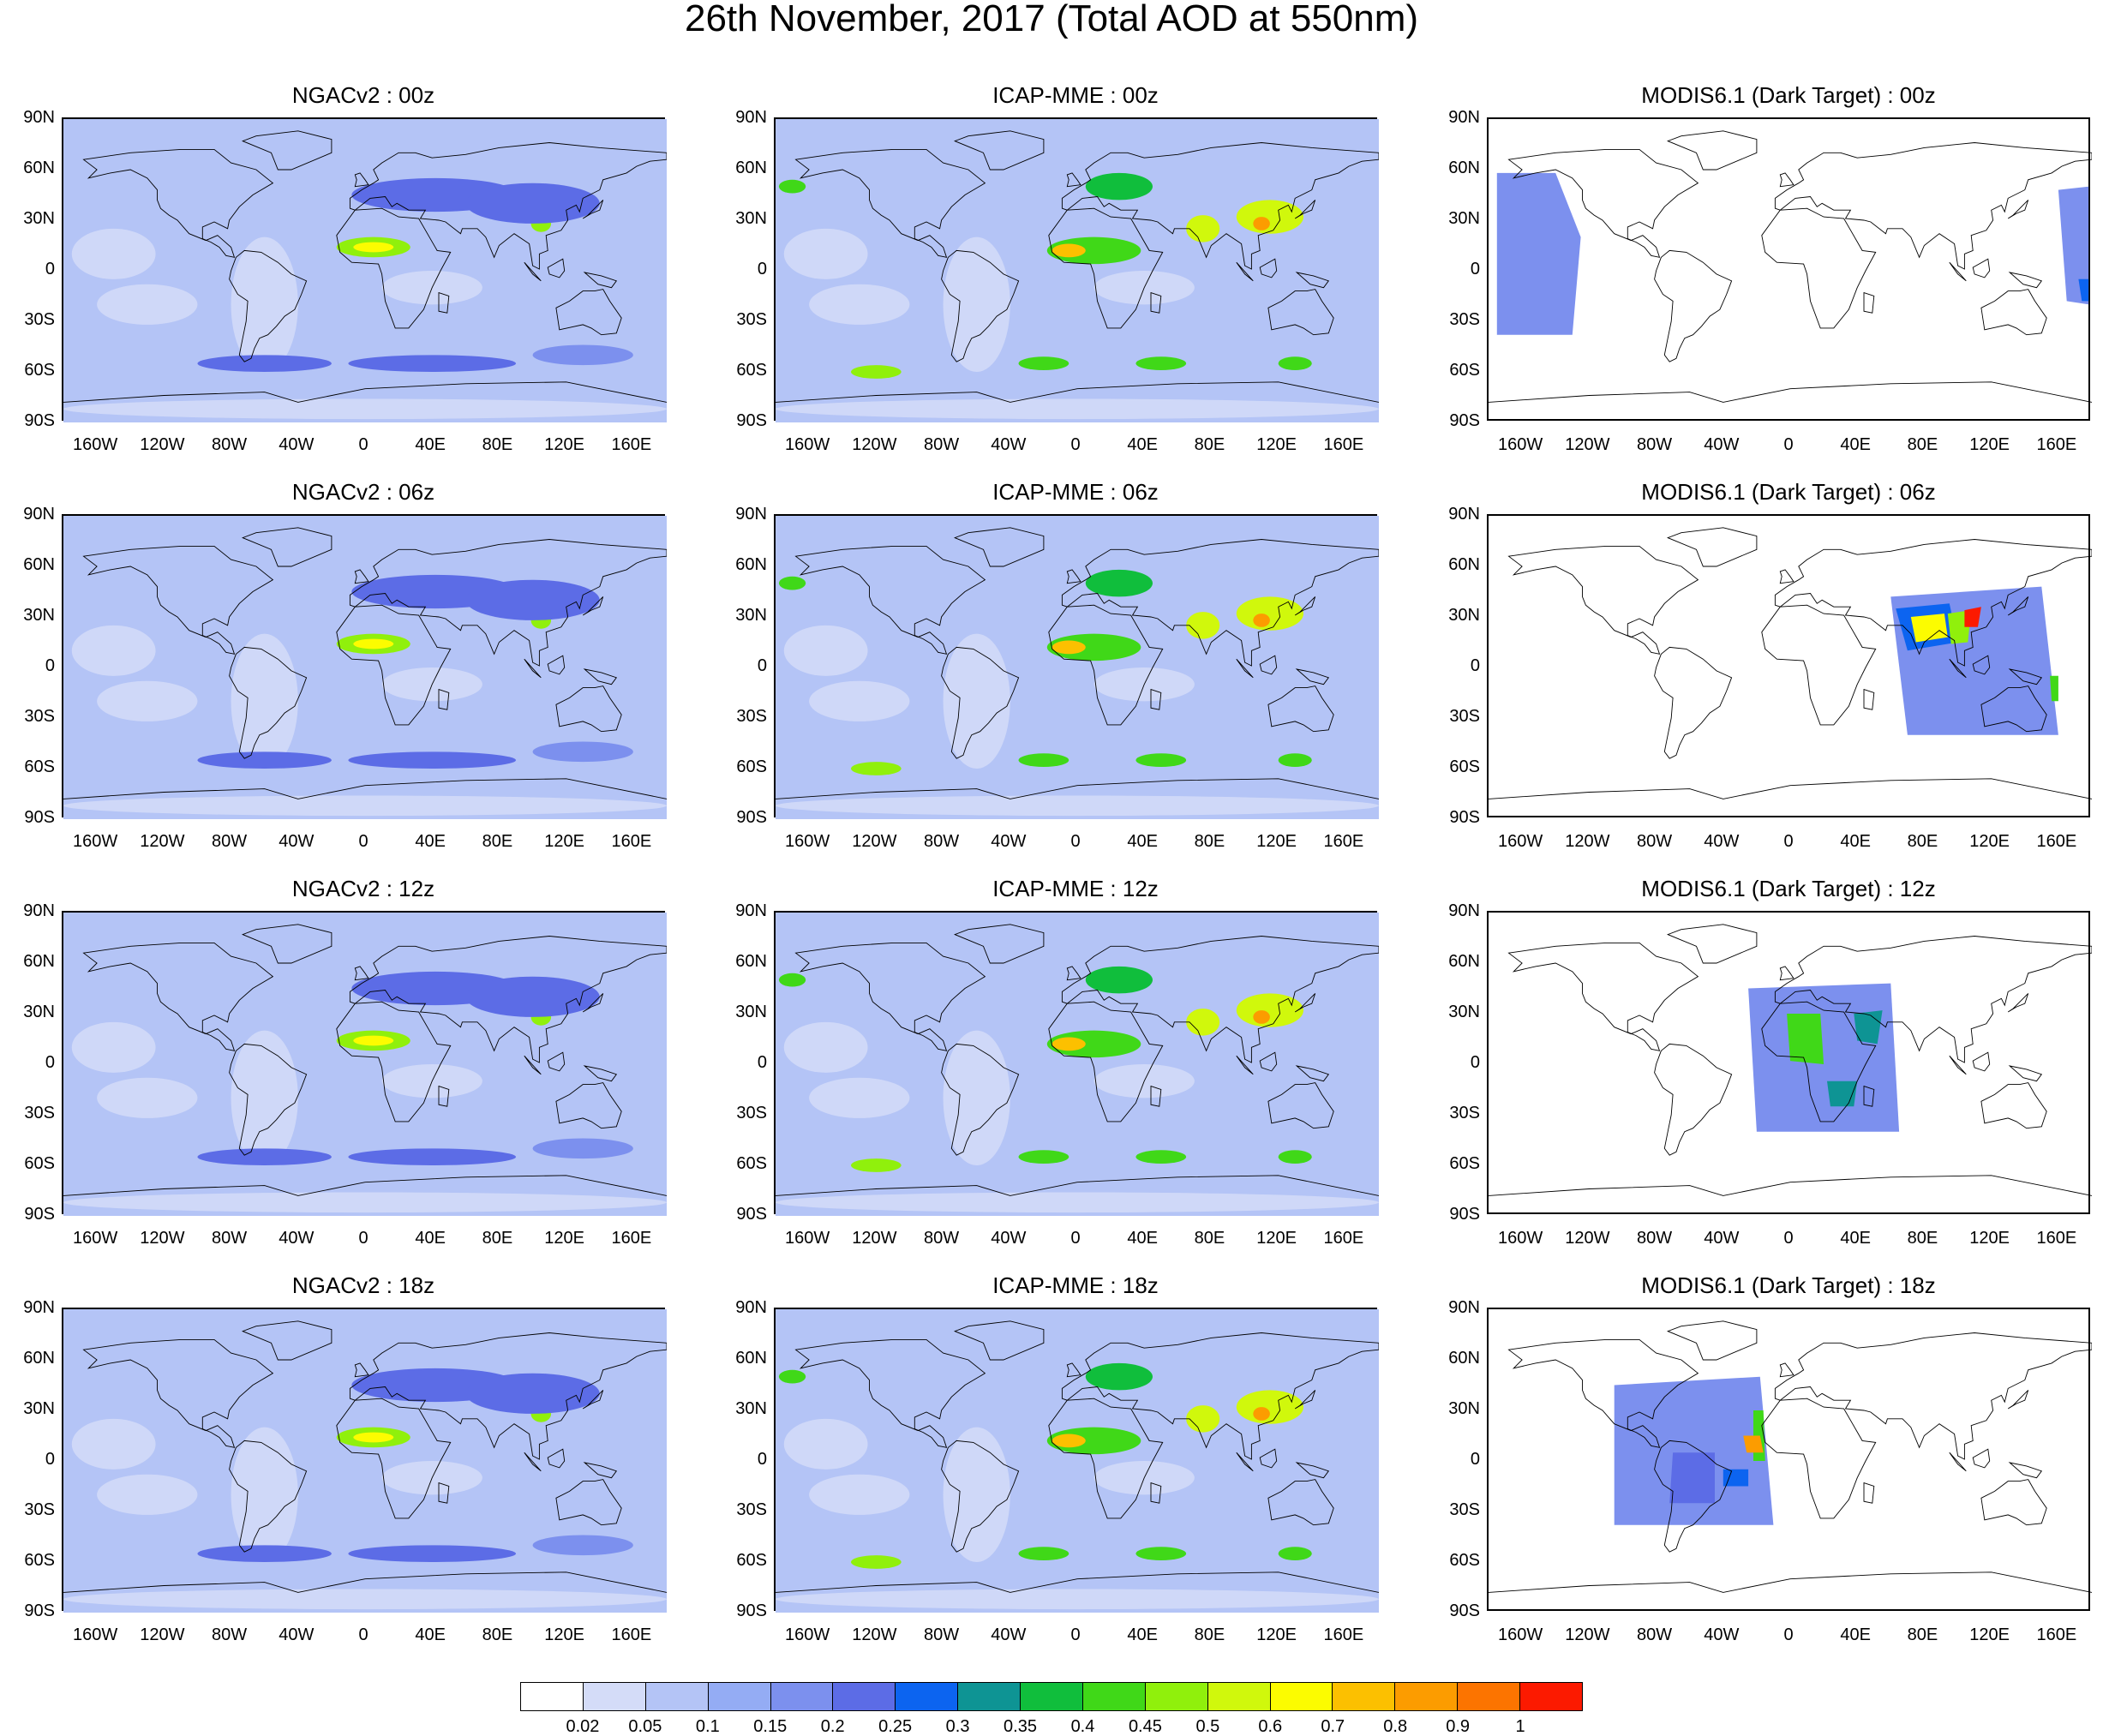  What do you see at coordinates (363, 888) in the screenshot?
I see `panel-title: NGACv2 : 12z` at bounding box center [363, 888].